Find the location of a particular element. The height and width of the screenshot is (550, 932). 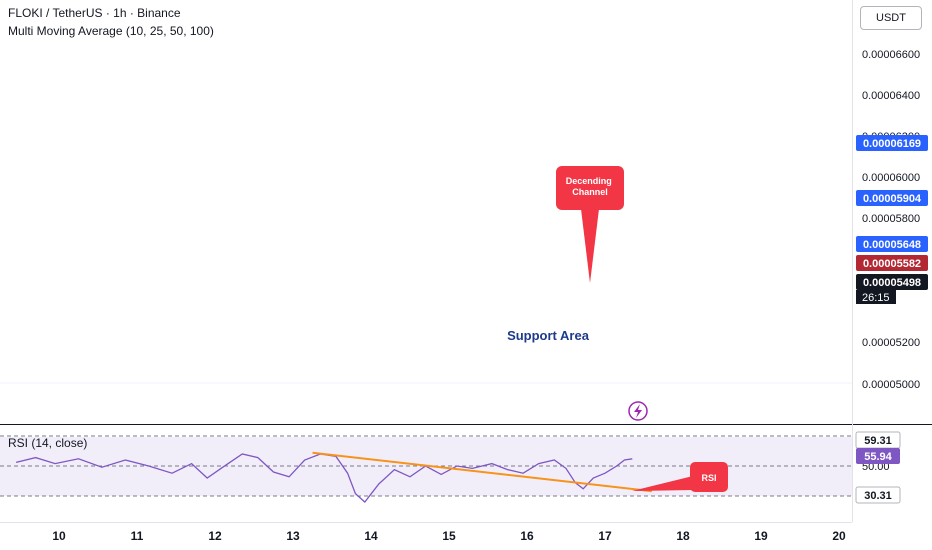

rsi-polyline is located at coordinates (324, 478).